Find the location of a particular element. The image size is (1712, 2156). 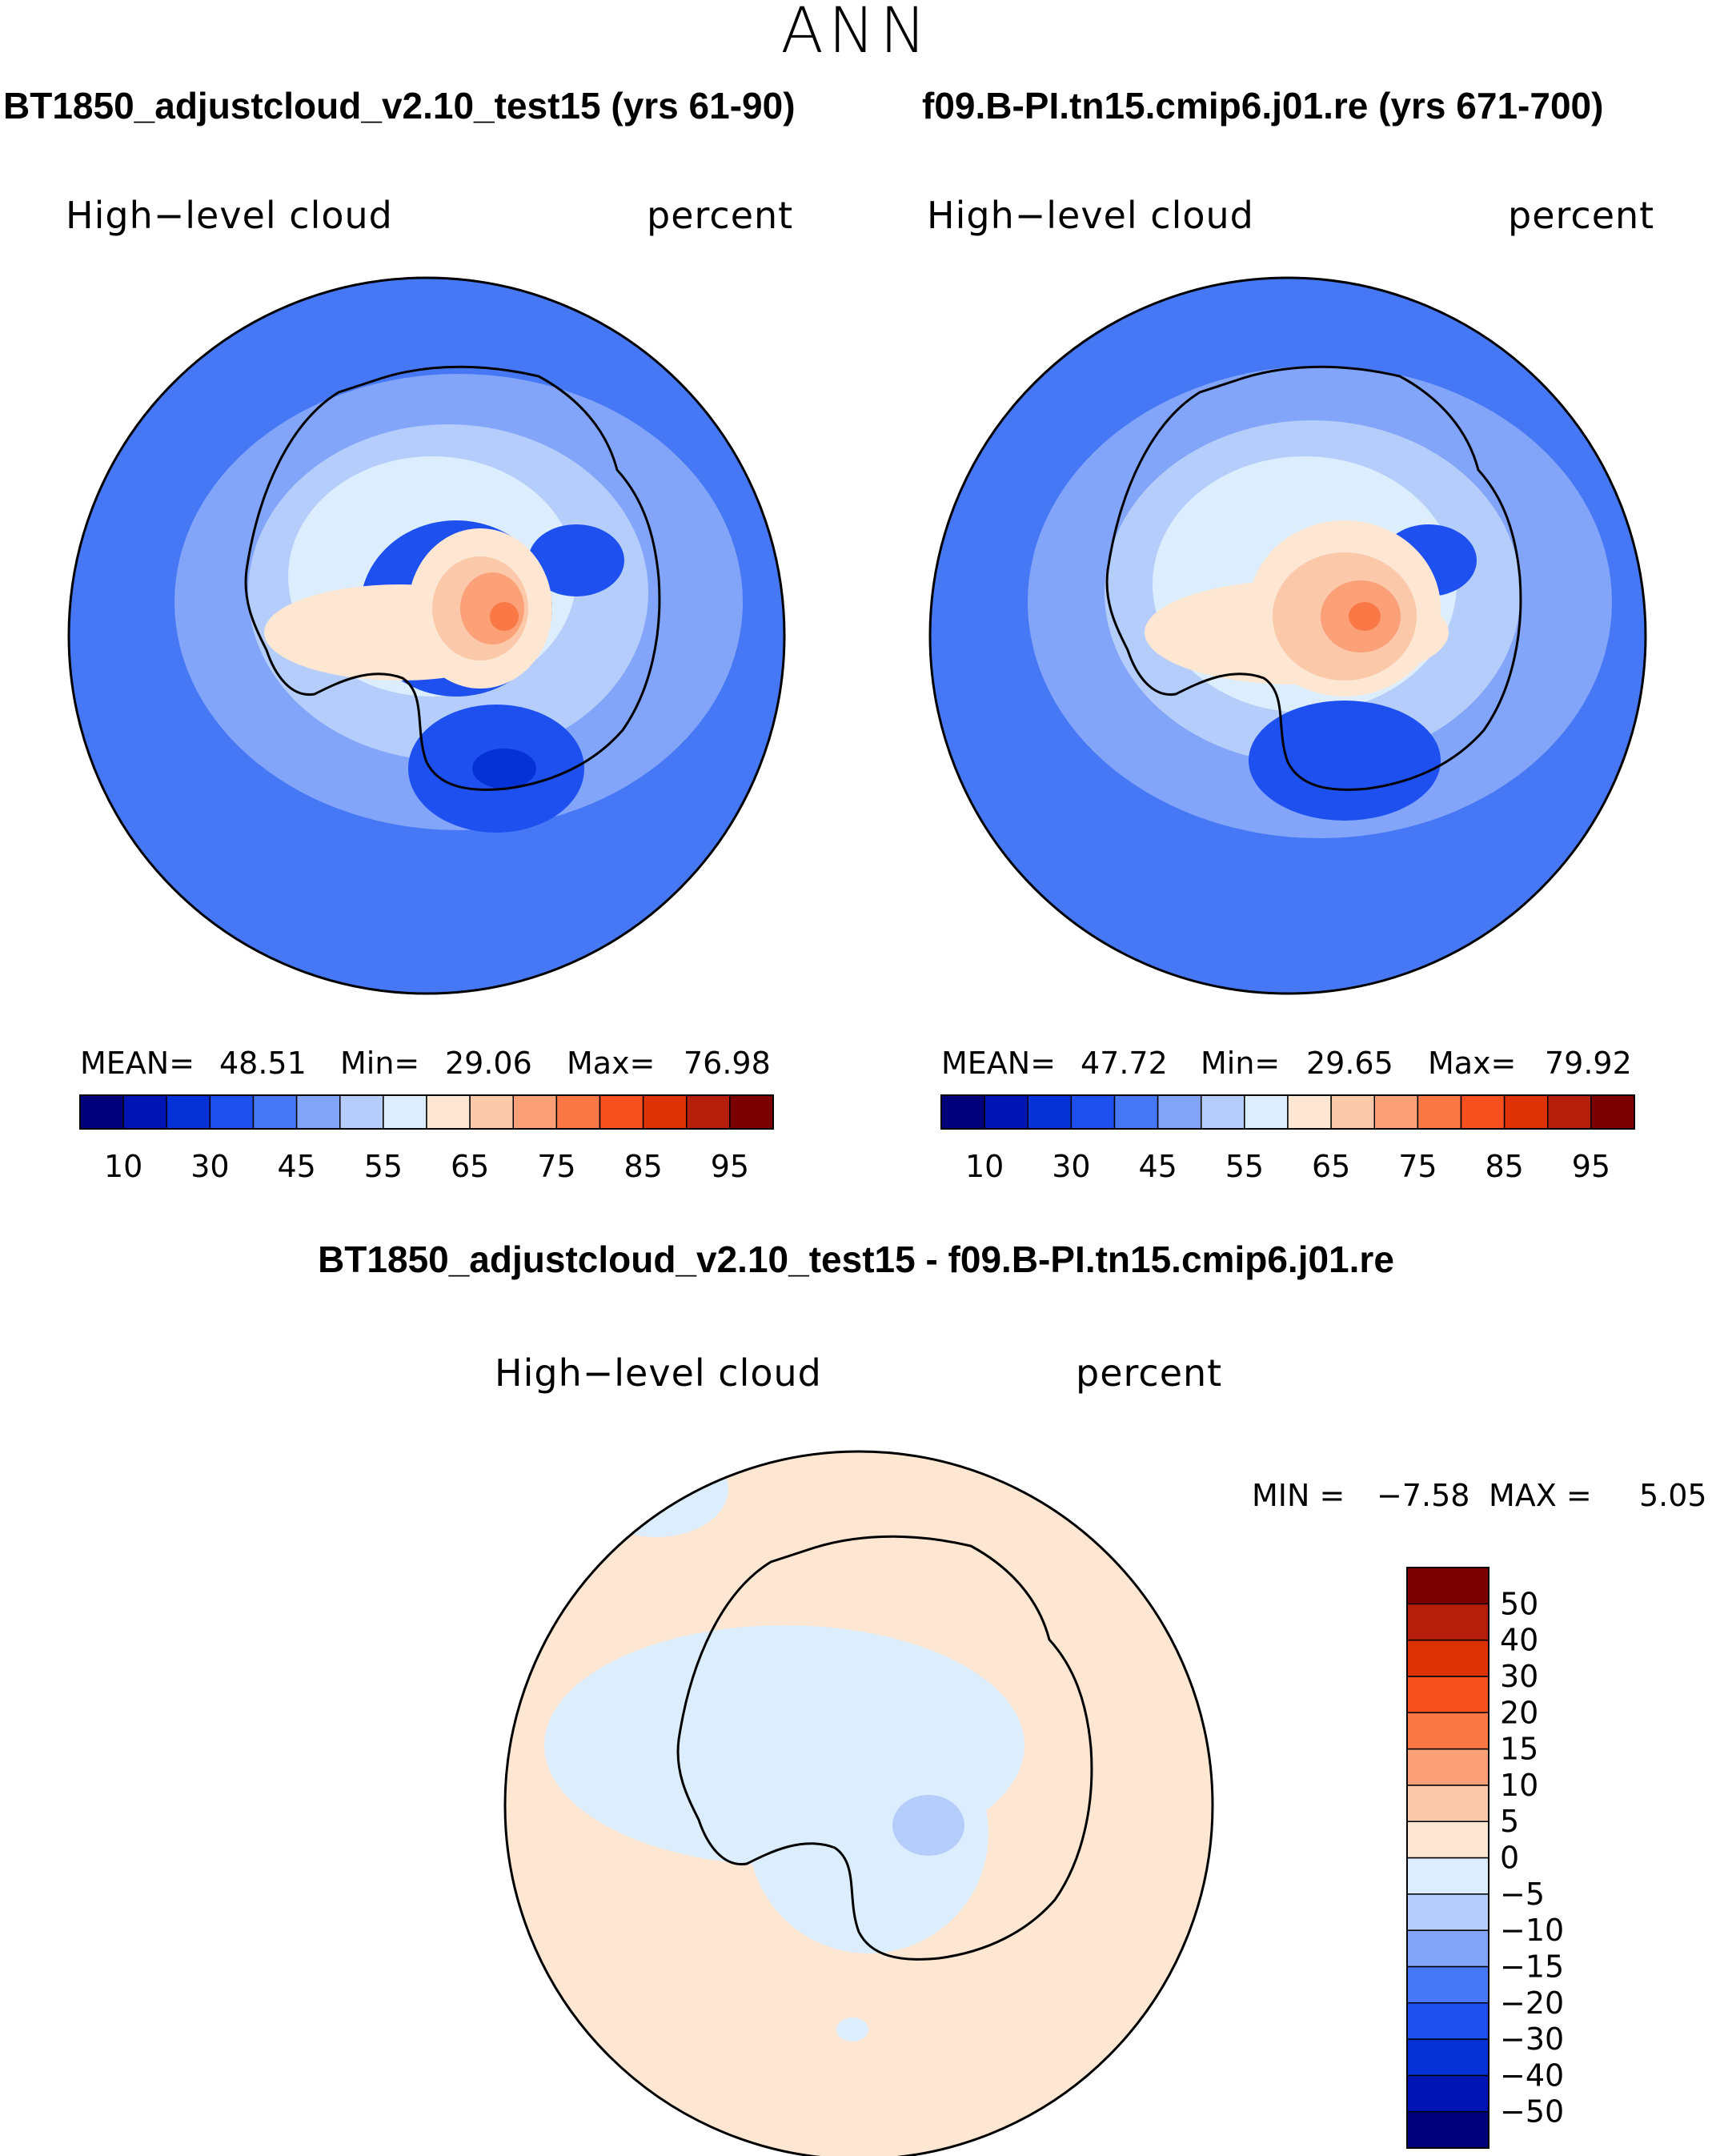

panel-1-colorbar-tick-label: 55 is located at coordinates (384, 1166).